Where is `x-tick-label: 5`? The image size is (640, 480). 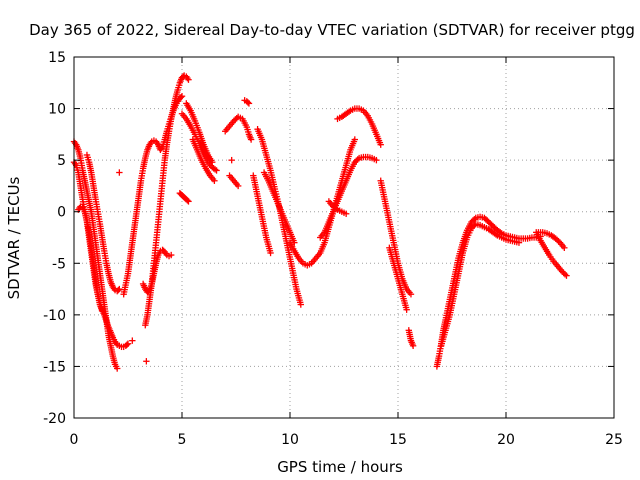
x-tick-label: 5 is located at coordinates (182, 440).